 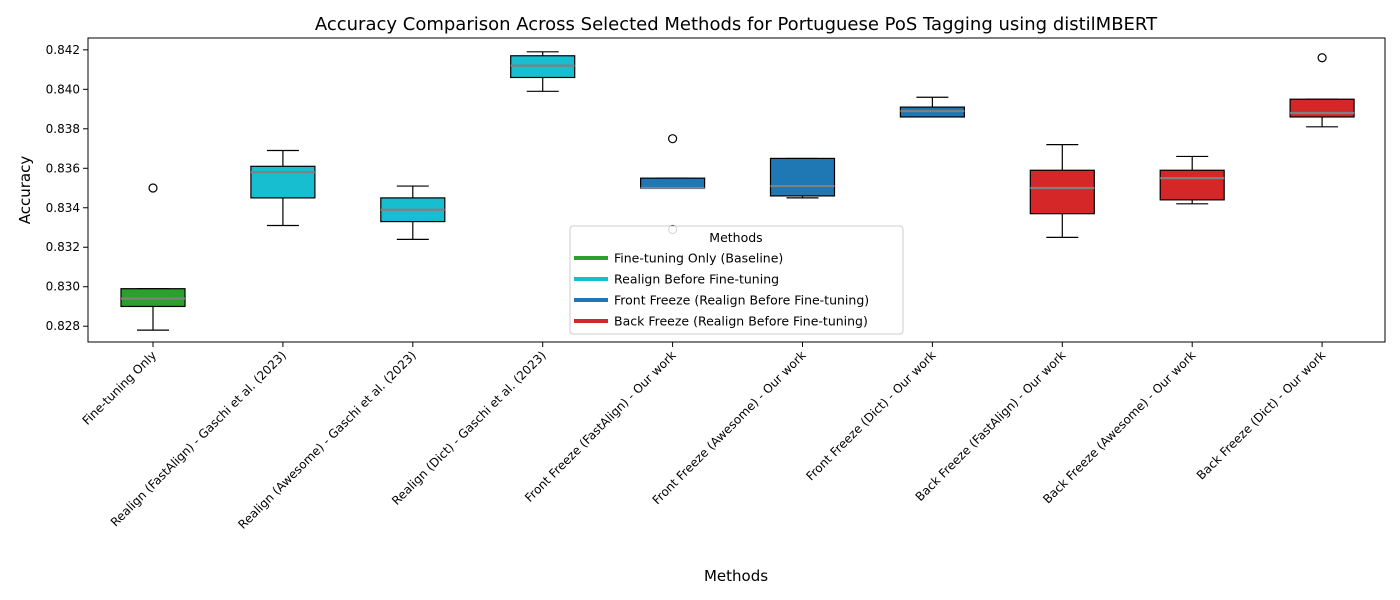 What do you see at coordinates (735, 237) in the screenshot?
I see `legend-title: Methods` at bounding box center [735, 237].